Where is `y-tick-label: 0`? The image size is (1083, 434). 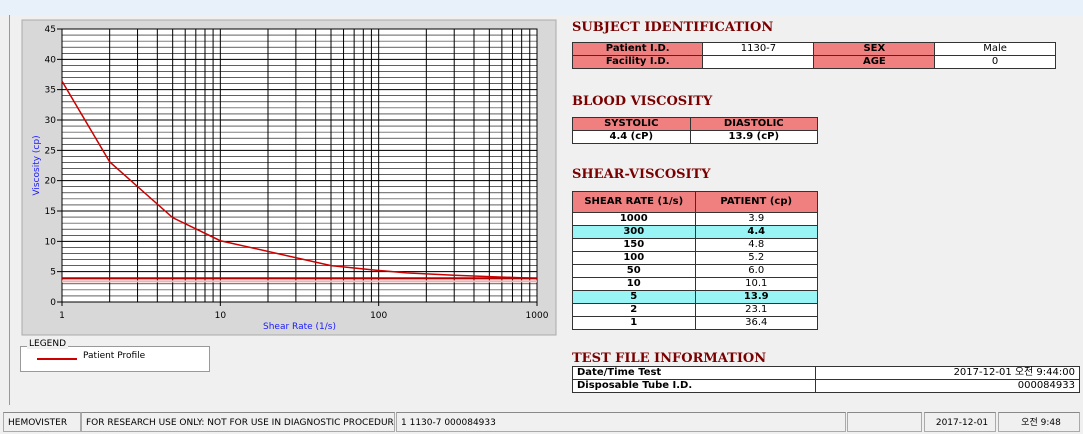
y-tick-label: 0 is located at coordinates (53, 303).